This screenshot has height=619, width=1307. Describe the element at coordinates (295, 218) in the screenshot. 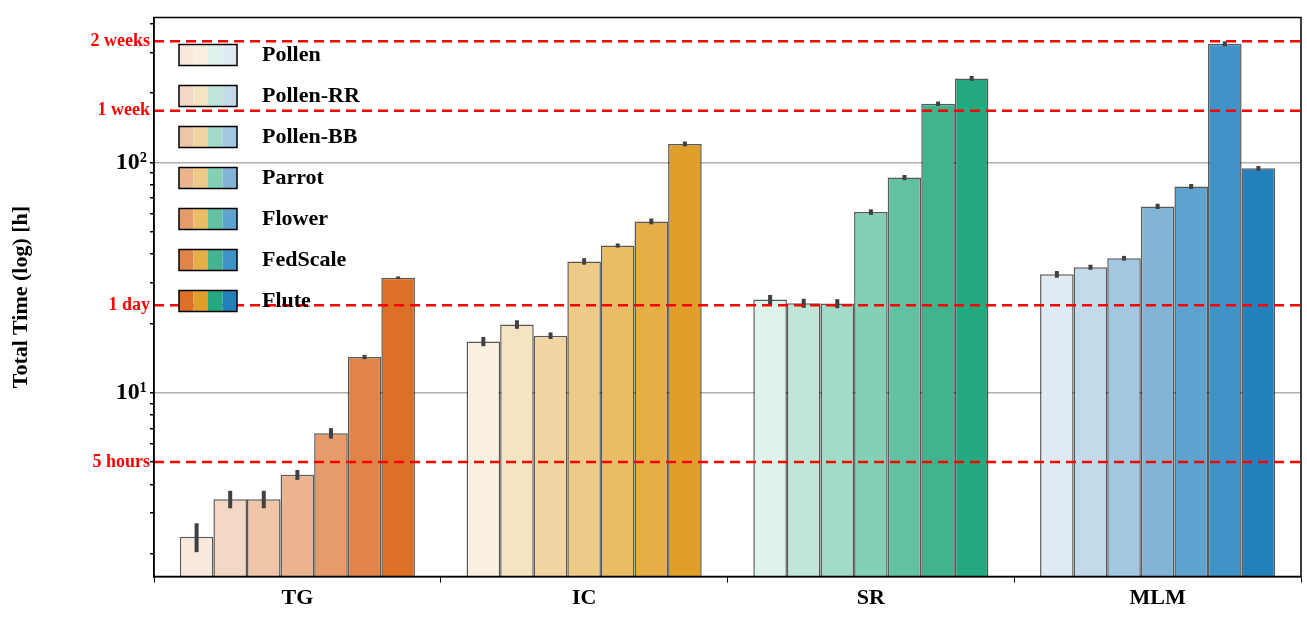

I see `legend-label: Flower` at that location.